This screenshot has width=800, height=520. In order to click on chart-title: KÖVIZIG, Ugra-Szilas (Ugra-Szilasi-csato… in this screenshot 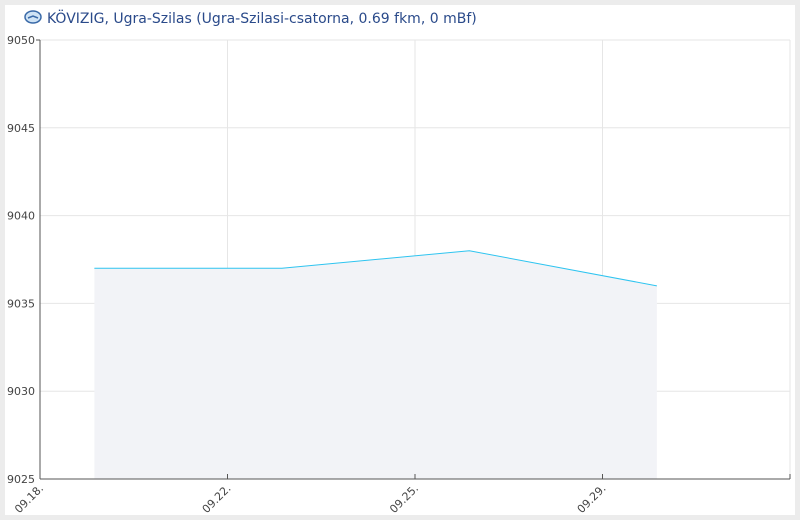, I will do `click(250, 19)`.